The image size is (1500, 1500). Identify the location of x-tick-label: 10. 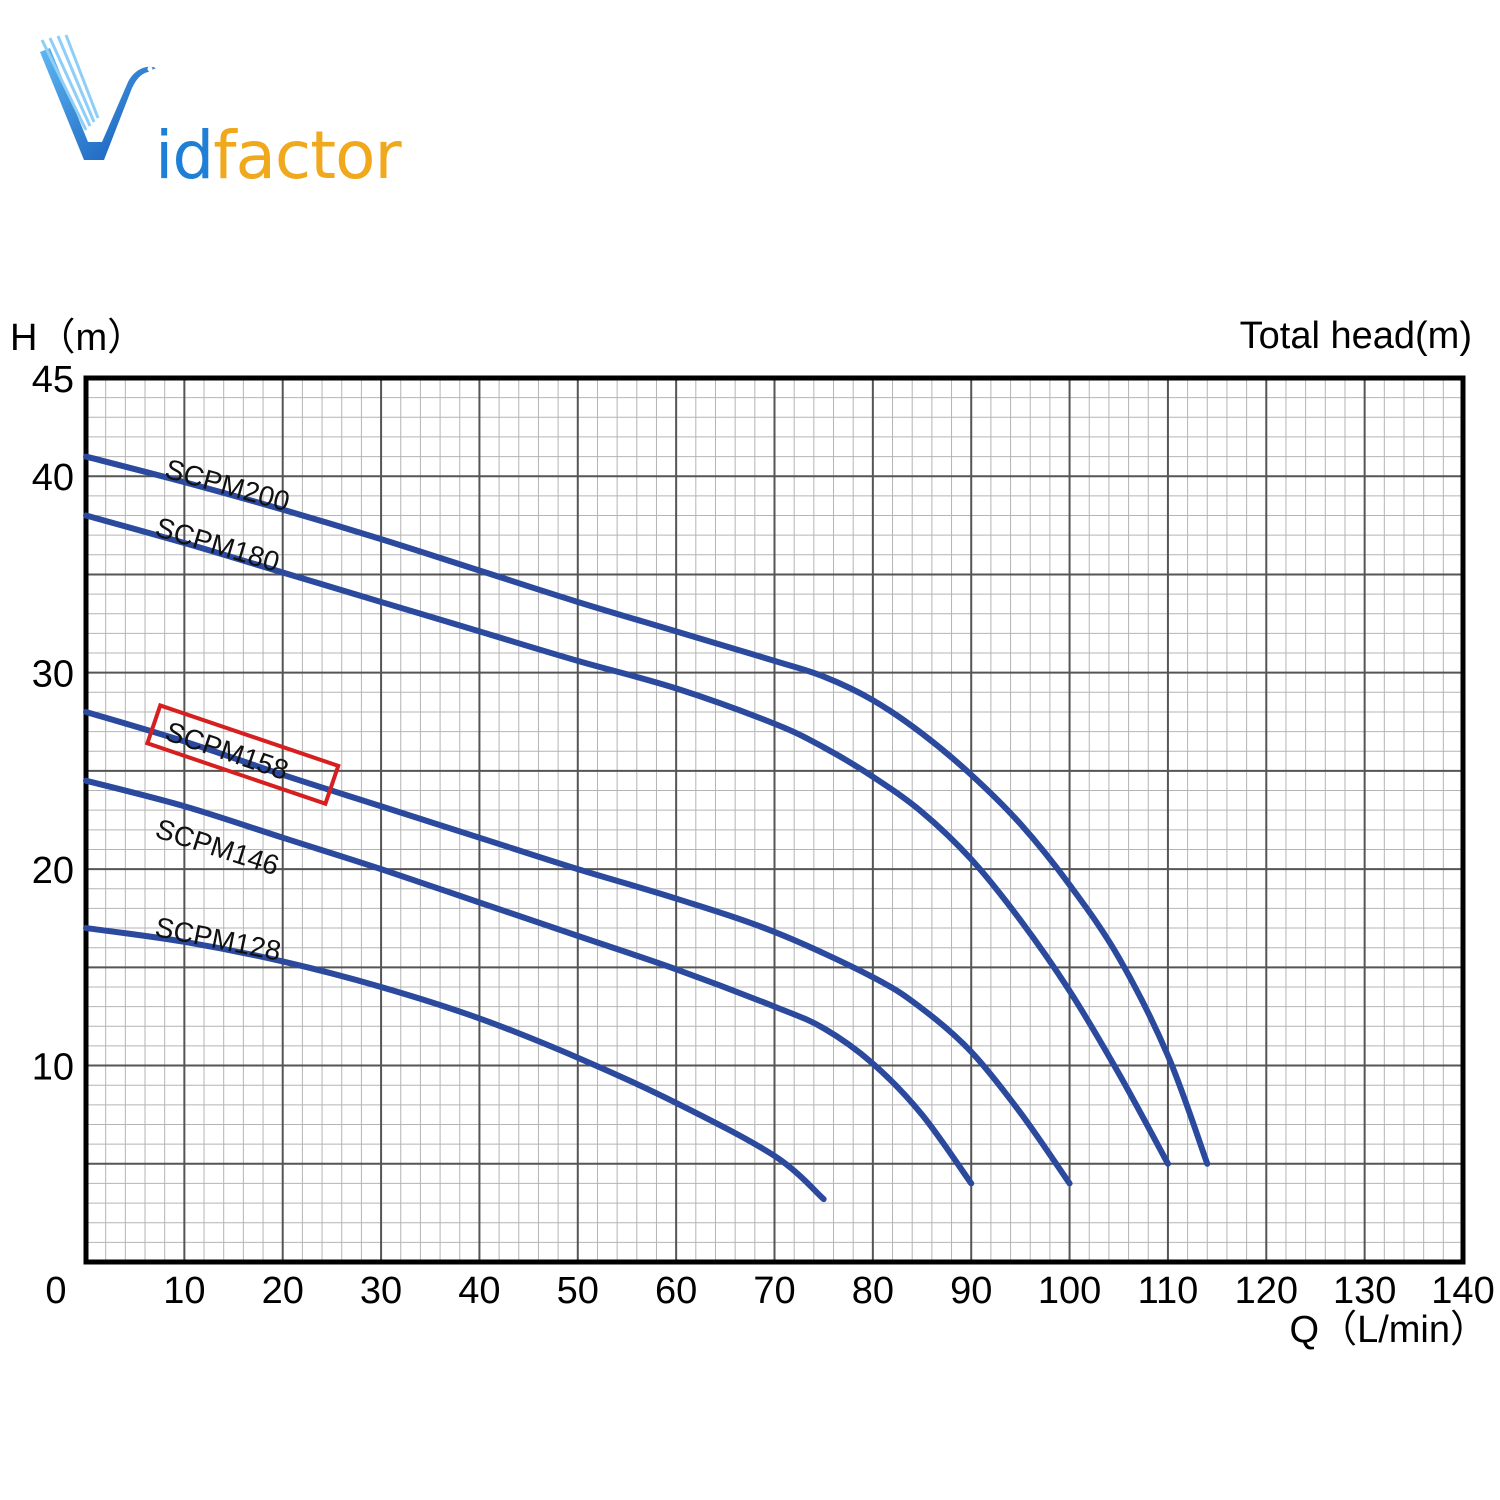
(184, 1291).